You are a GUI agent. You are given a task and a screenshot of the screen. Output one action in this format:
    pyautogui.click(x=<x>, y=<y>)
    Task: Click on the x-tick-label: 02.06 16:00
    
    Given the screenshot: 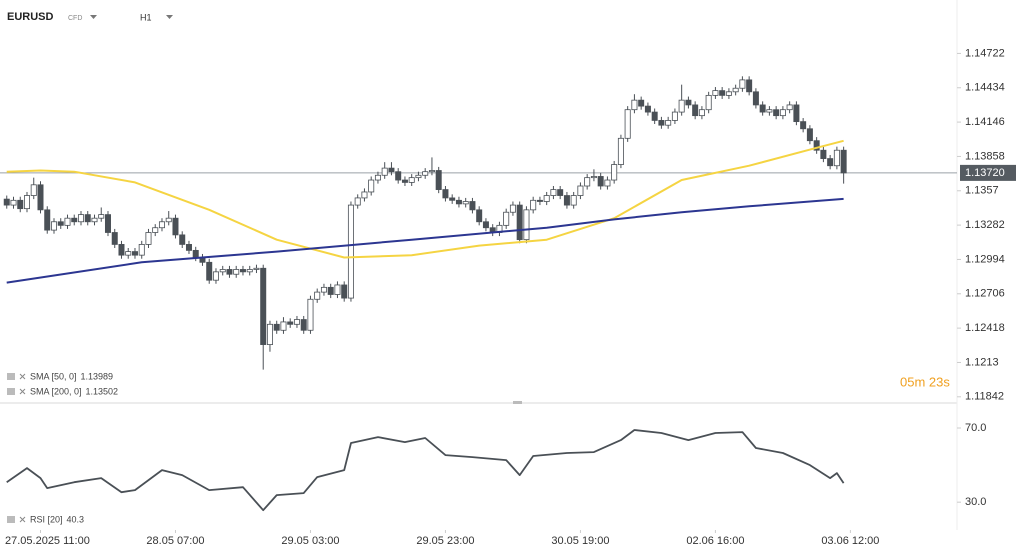 What is the action you would take?
    pyautogui.click(x=715, y=541)
    